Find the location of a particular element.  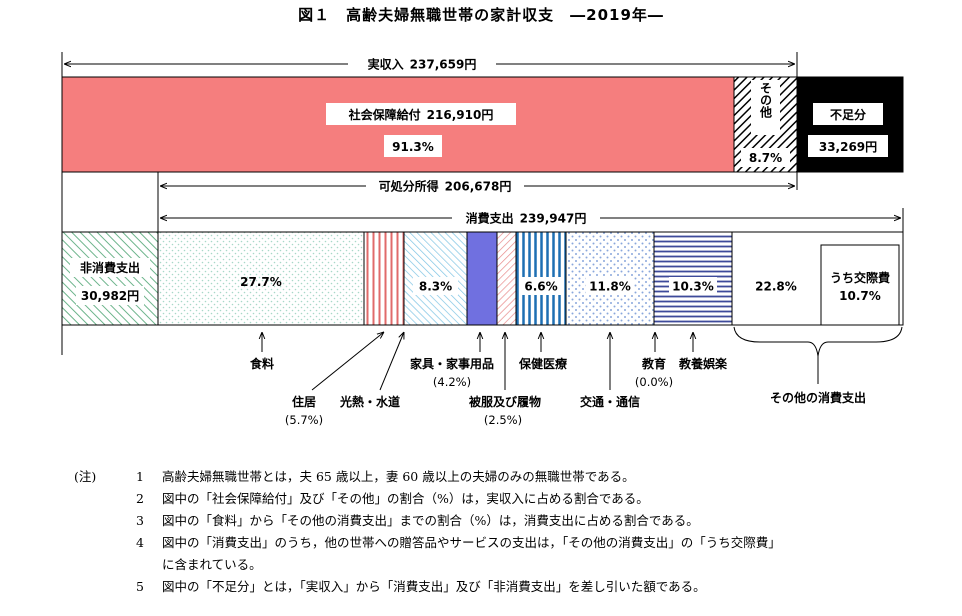

culture-percent: 10.3% is located at coordinates (693, 287).